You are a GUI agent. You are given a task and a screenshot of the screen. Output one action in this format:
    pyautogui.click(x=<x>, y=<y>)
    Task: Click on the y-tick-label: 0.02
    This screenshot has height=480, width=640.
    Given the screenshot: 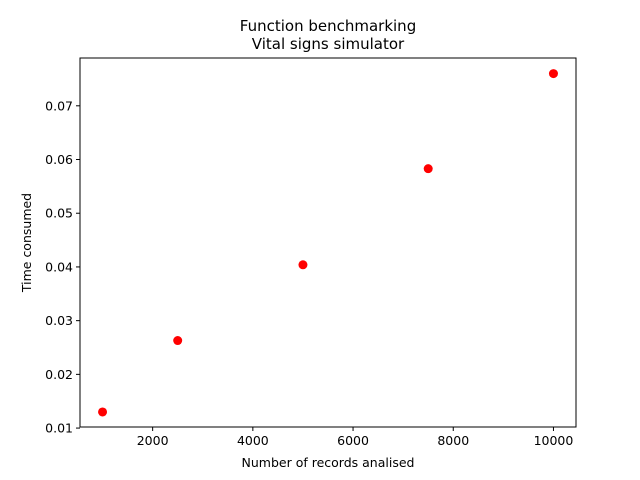 What is the action you would take?
    pyautogui.click(x=59, y=374)
    